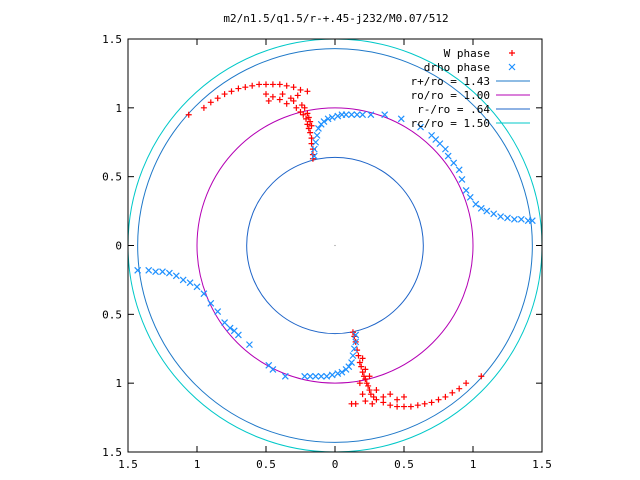 The image size is (640, 480). I want to click on data-point-1-47-shape, so click(338, 373).